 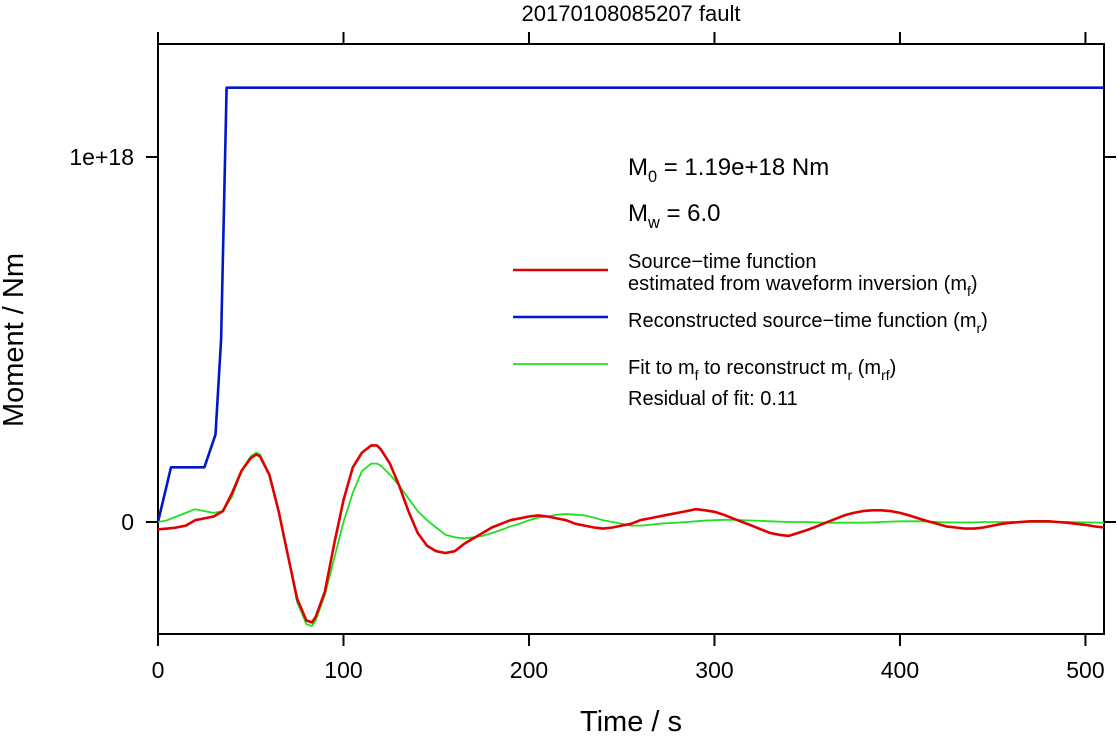 What do you see at coordinates (803, 286) in the screenshot?
I see `legend-label-red: estimated from waveform inversion (mf)` at bounding box center [803, 286].